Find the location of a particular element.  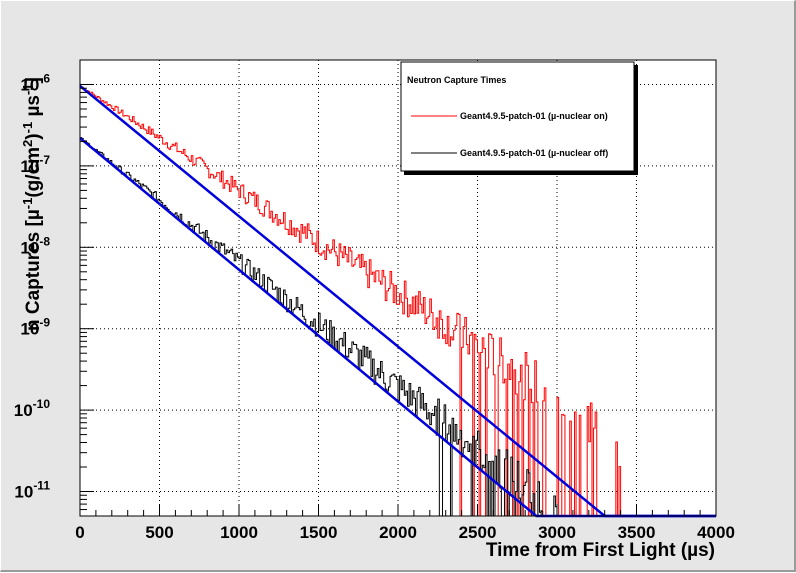

x-tick-label-5: 2500 is located at coordinates (478, 532).